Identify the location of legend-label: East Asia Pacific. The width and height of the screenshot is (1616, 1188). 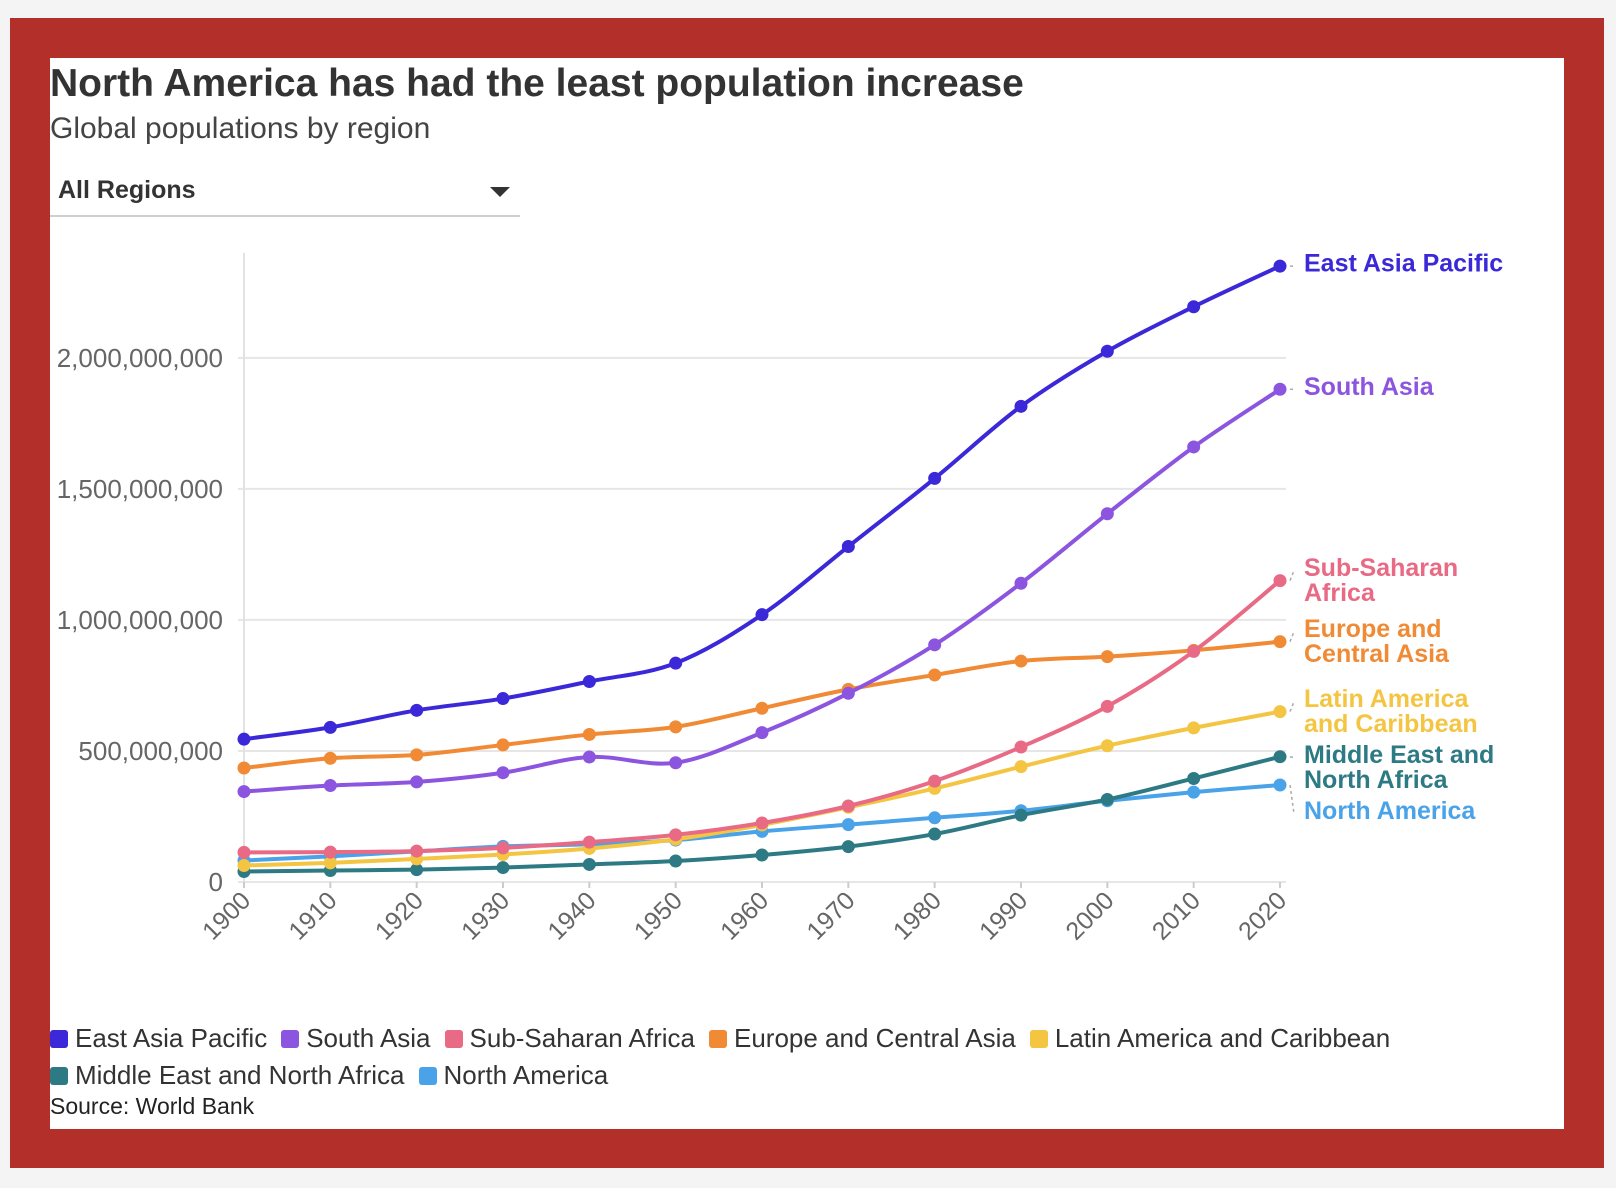
(171, 1038).